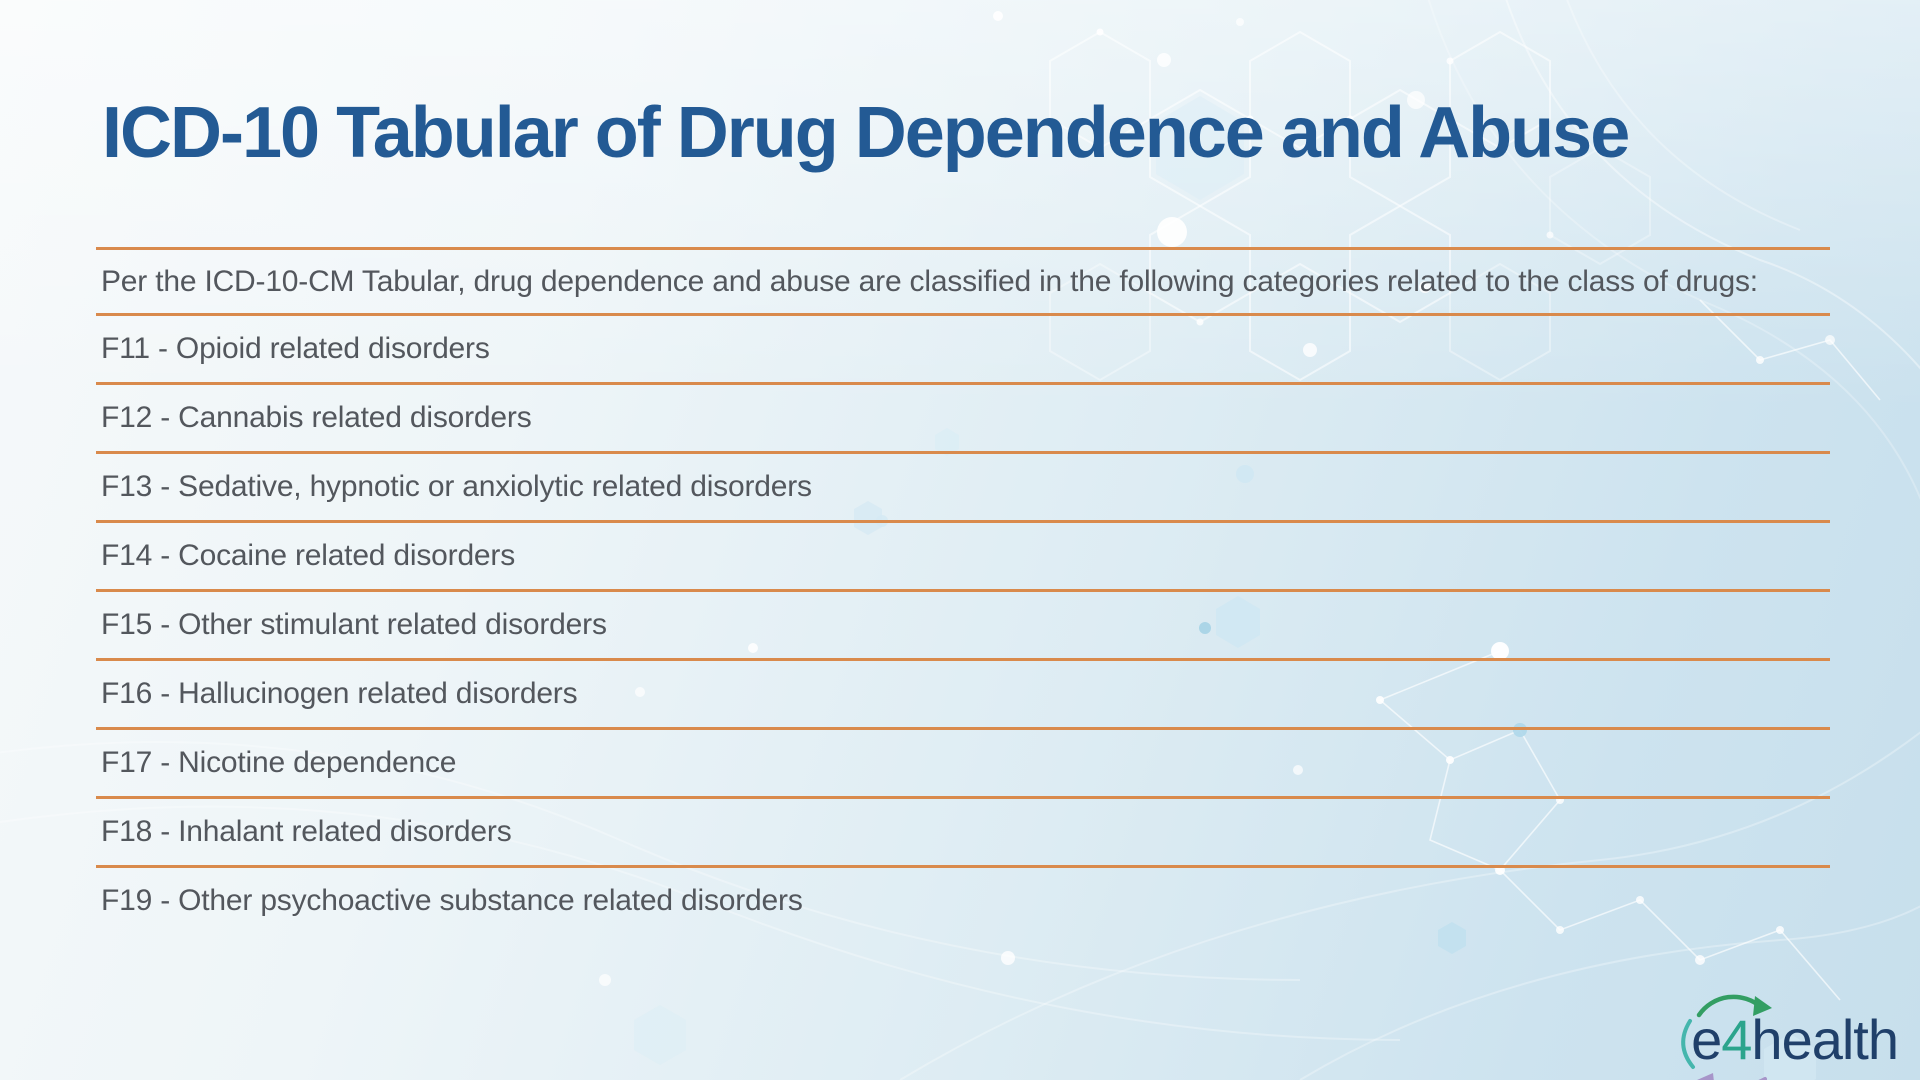 Image resolution: width=1920 pixels, height=1080 pixels. I want to click on list-item-label: F12 - Cannabis related disorders, so click(316, 417).